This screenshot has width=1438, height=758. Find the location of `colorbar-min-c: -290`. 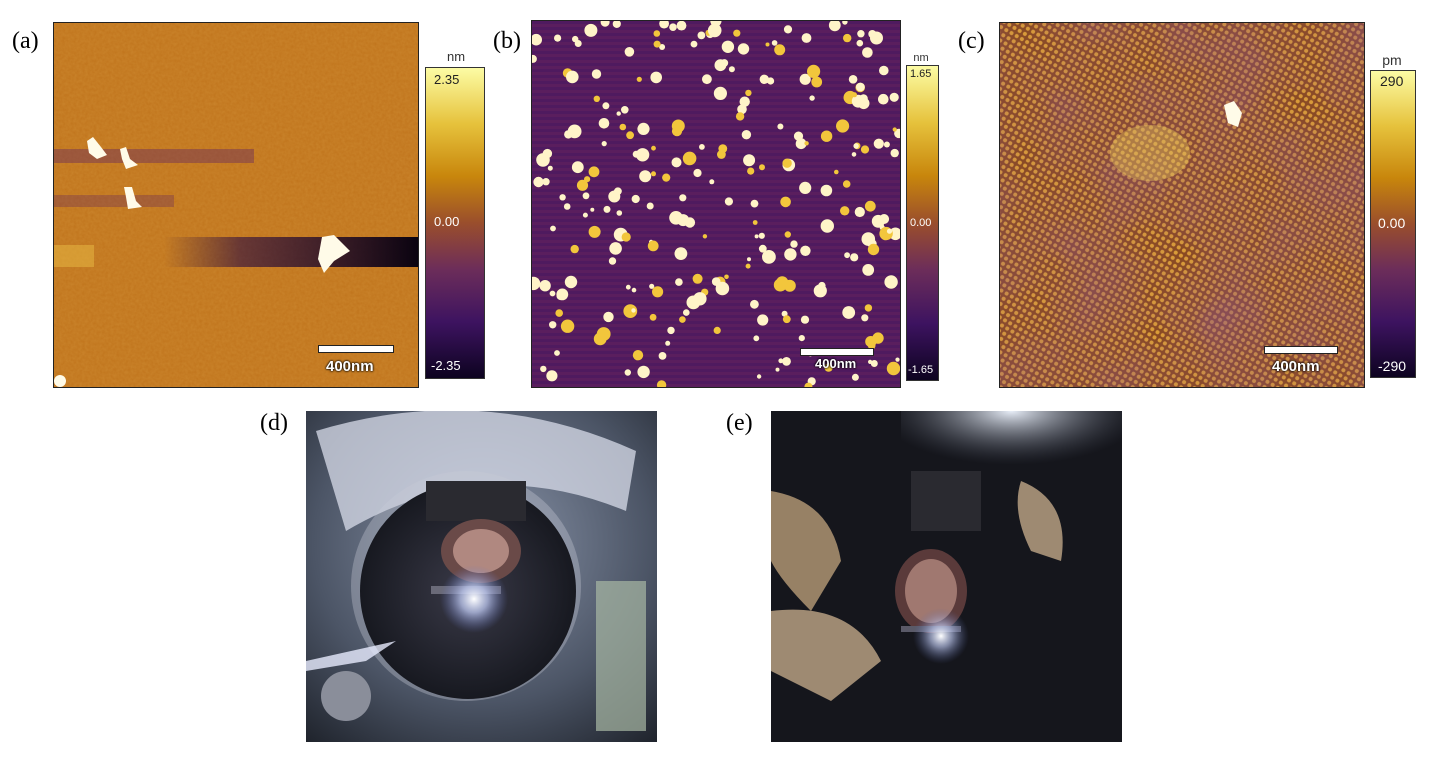

colorbar-min-c: -290 is located at coordinates (1392, 366).